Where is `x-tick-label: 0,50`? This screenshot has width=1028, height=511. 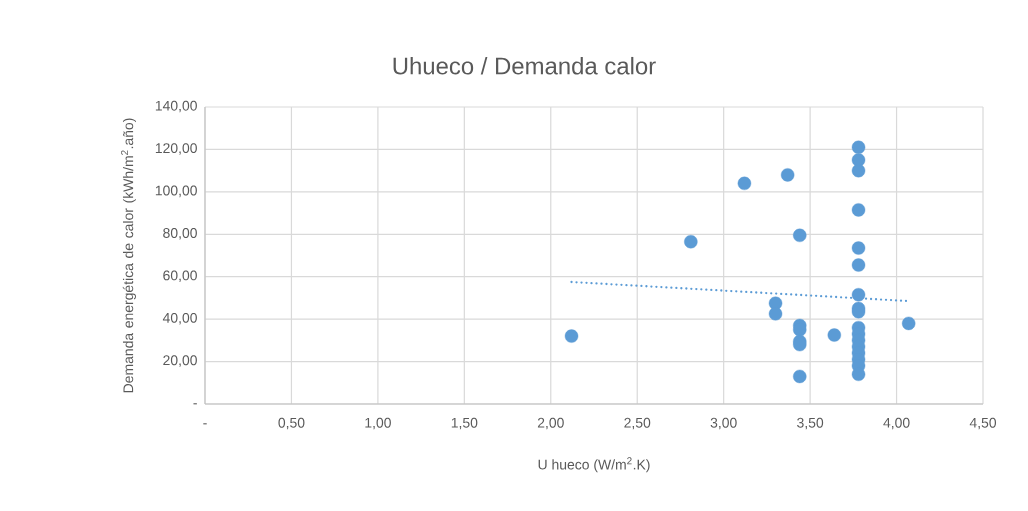 x-tick-label: 0,50 is located at coordinates (291, 423).